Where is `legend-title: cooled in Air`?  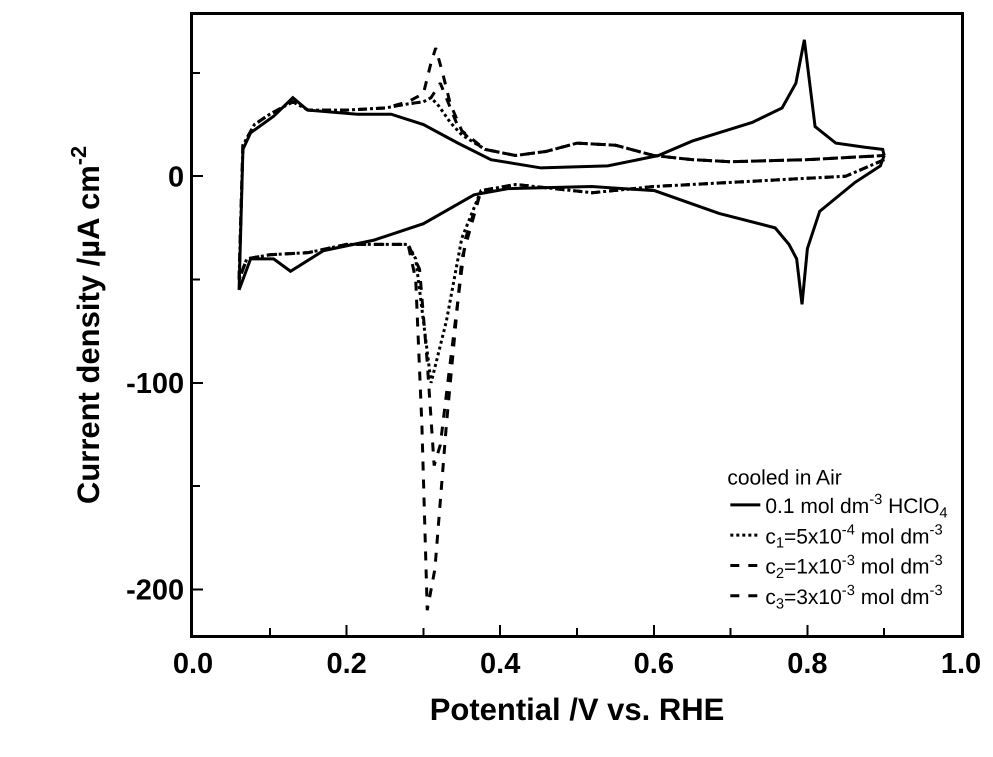
legend-title: cooled in Air is located at coordinates (784, 478).